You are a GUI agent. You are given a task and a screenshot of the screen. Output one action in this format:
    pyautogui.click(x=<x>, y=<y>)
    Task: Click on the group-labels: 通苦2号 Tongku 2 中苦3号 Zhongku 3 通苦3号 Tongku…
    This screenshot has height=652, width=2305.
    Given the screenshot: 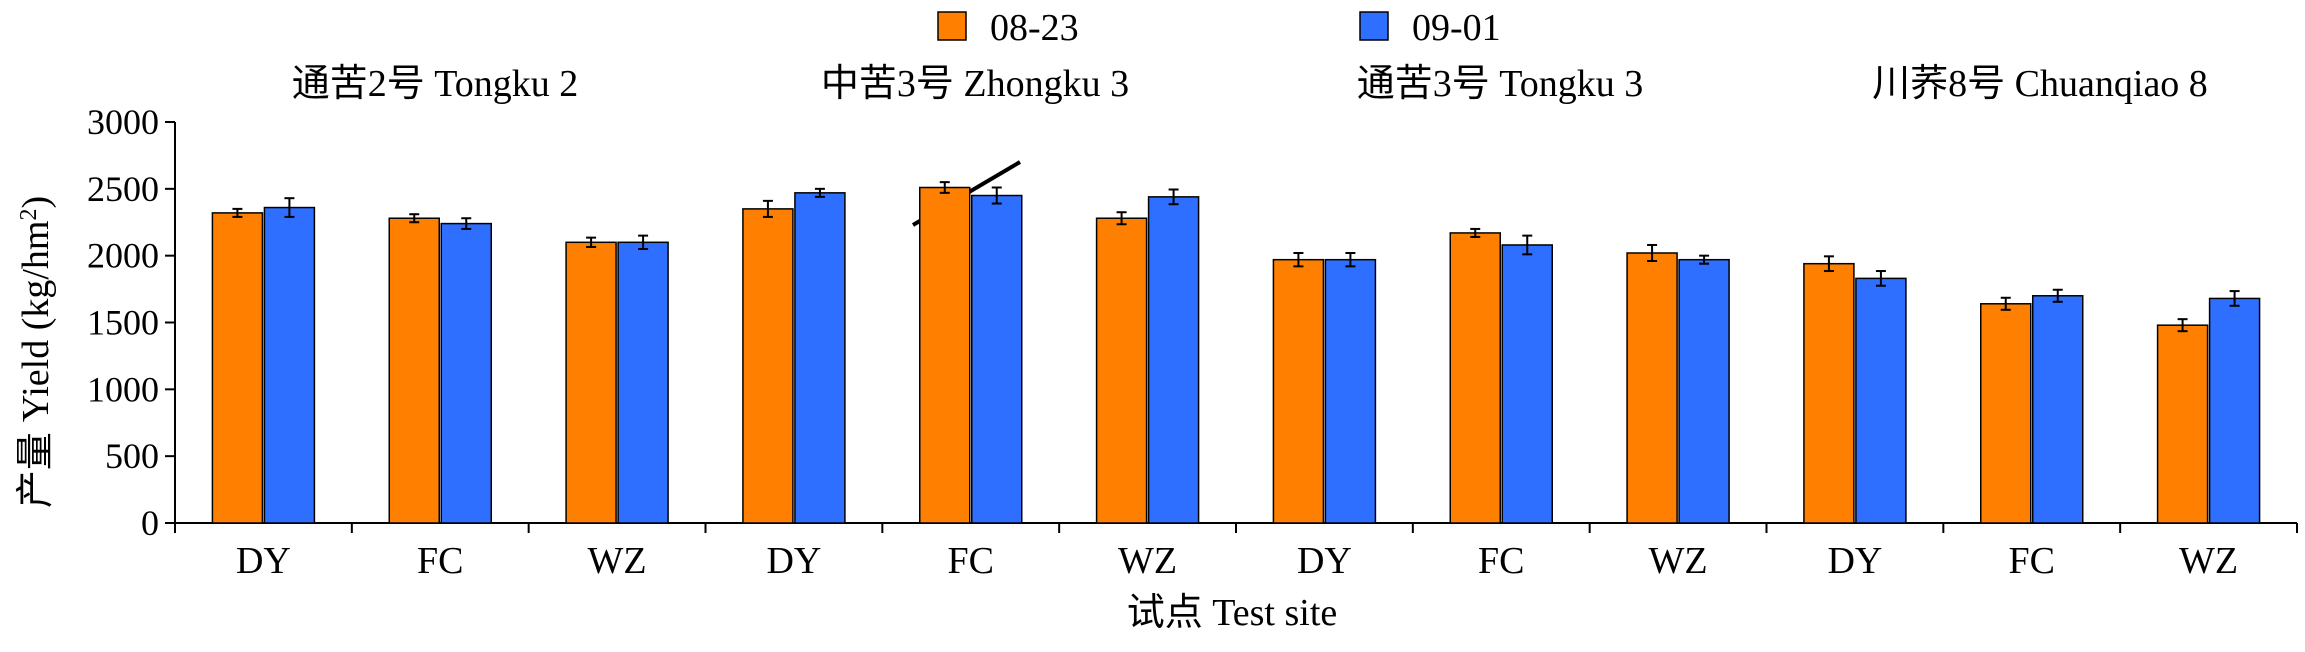 What is the action you would take?
    pyautogui.click(x=1250, y=84)
    